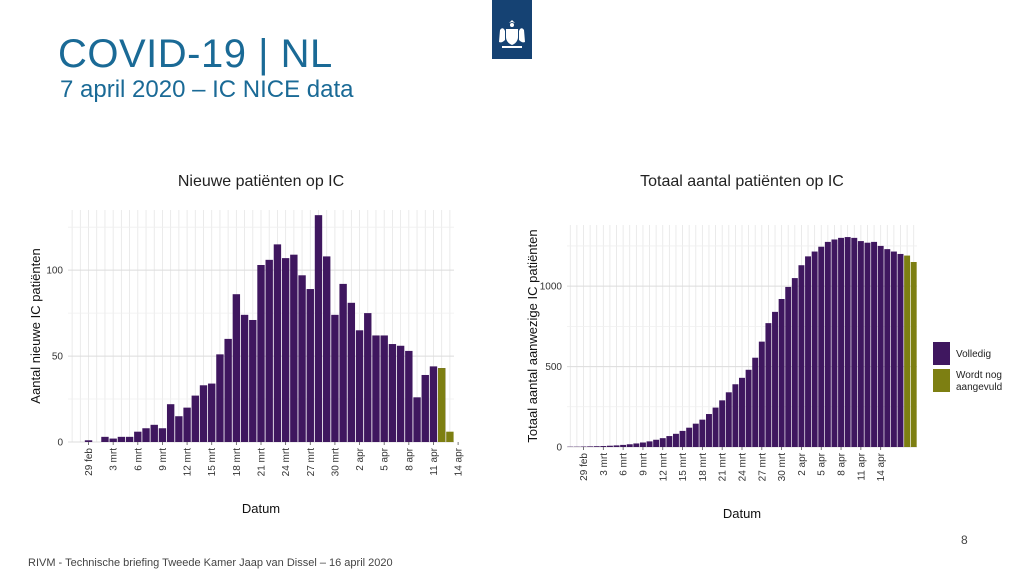  Describe the element at coordinates (532, 335) in the screenshot. I see `y-axis-label: Totaal aantal aanwezige IC patiënten` at that location.